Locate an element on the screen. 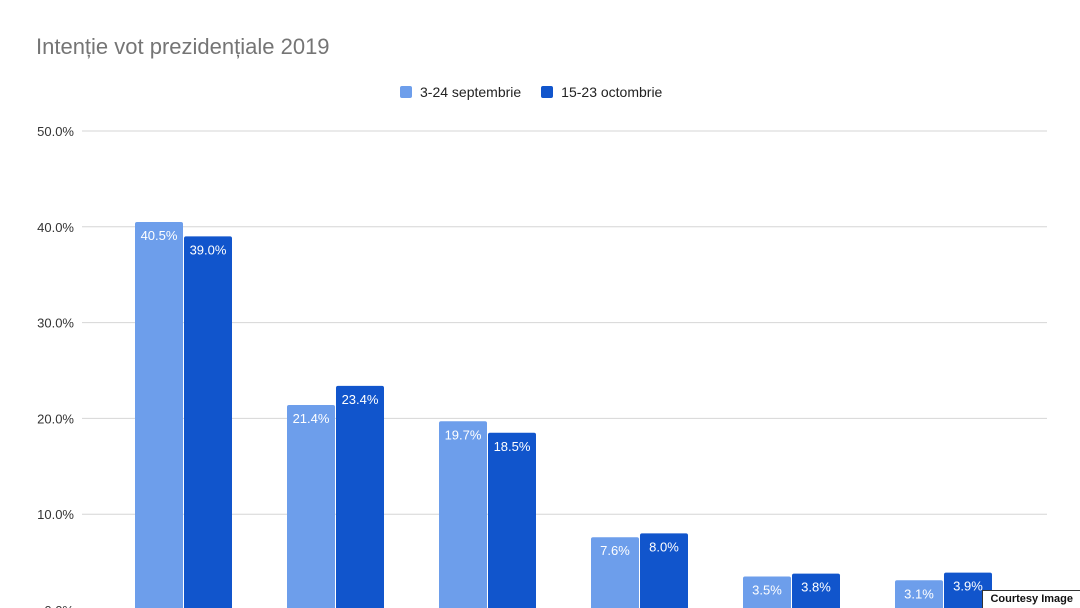  data-label: 23.4% is located at coordinates (360, 399).